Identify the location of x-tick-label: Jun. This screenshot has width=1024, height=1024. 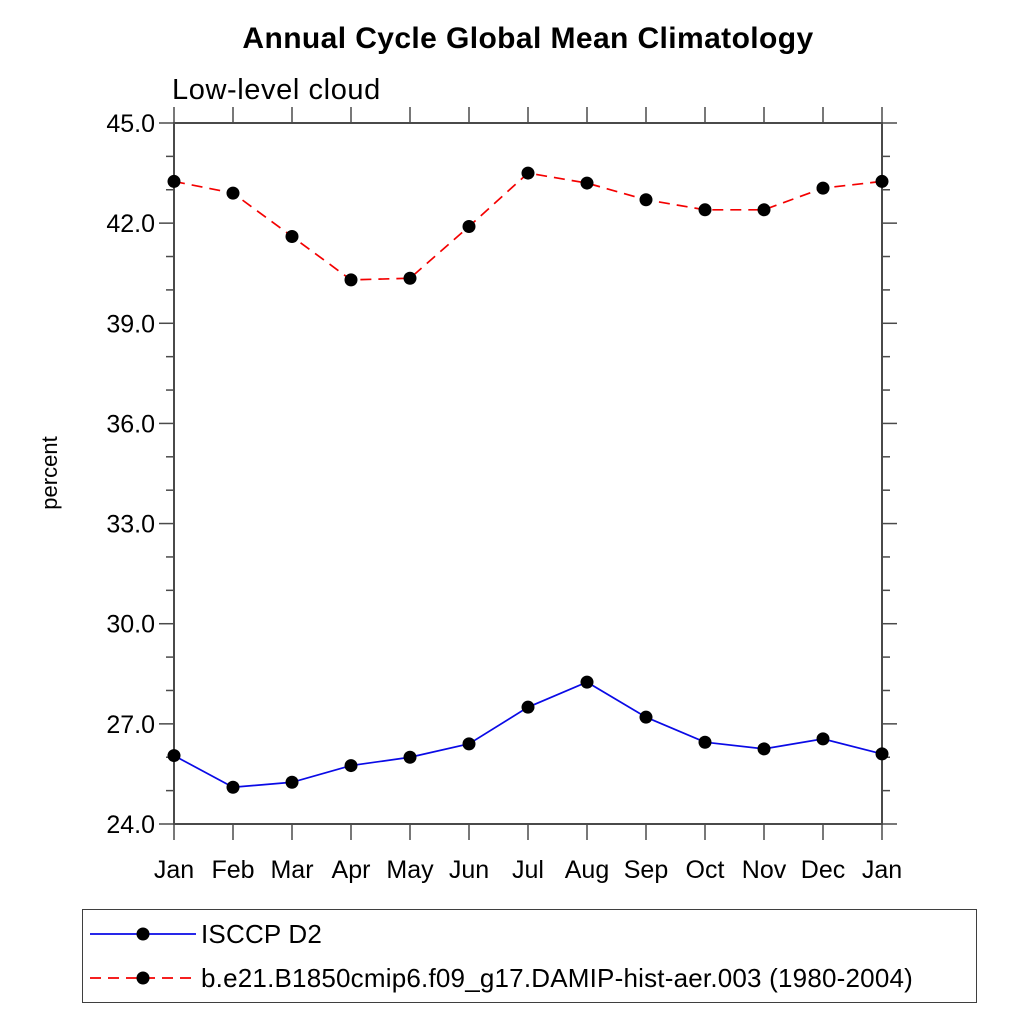
(469, 870).